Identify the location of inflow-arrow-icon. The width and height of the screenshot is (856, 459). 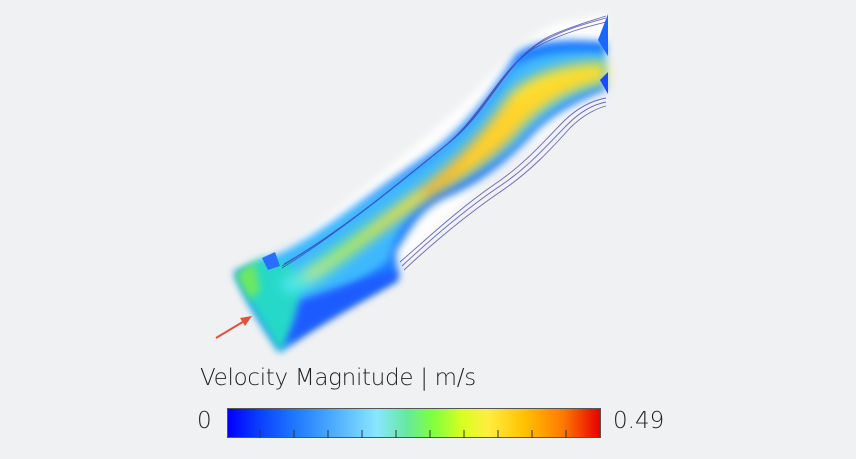
(233, 327).